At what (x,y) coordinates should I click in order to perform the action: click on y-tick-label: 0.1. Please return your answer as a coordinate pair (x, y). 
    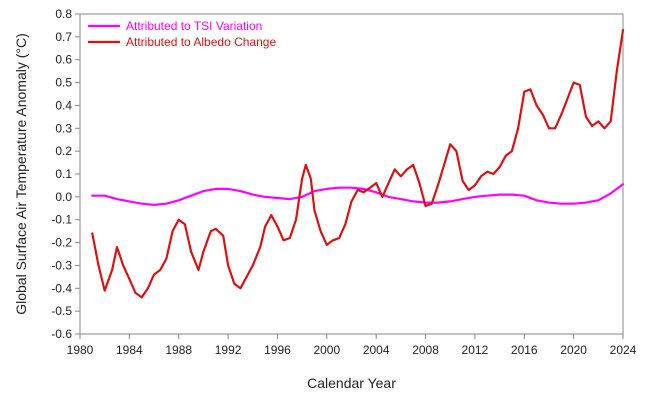
    Looking at the image, I should click on (63, 174).